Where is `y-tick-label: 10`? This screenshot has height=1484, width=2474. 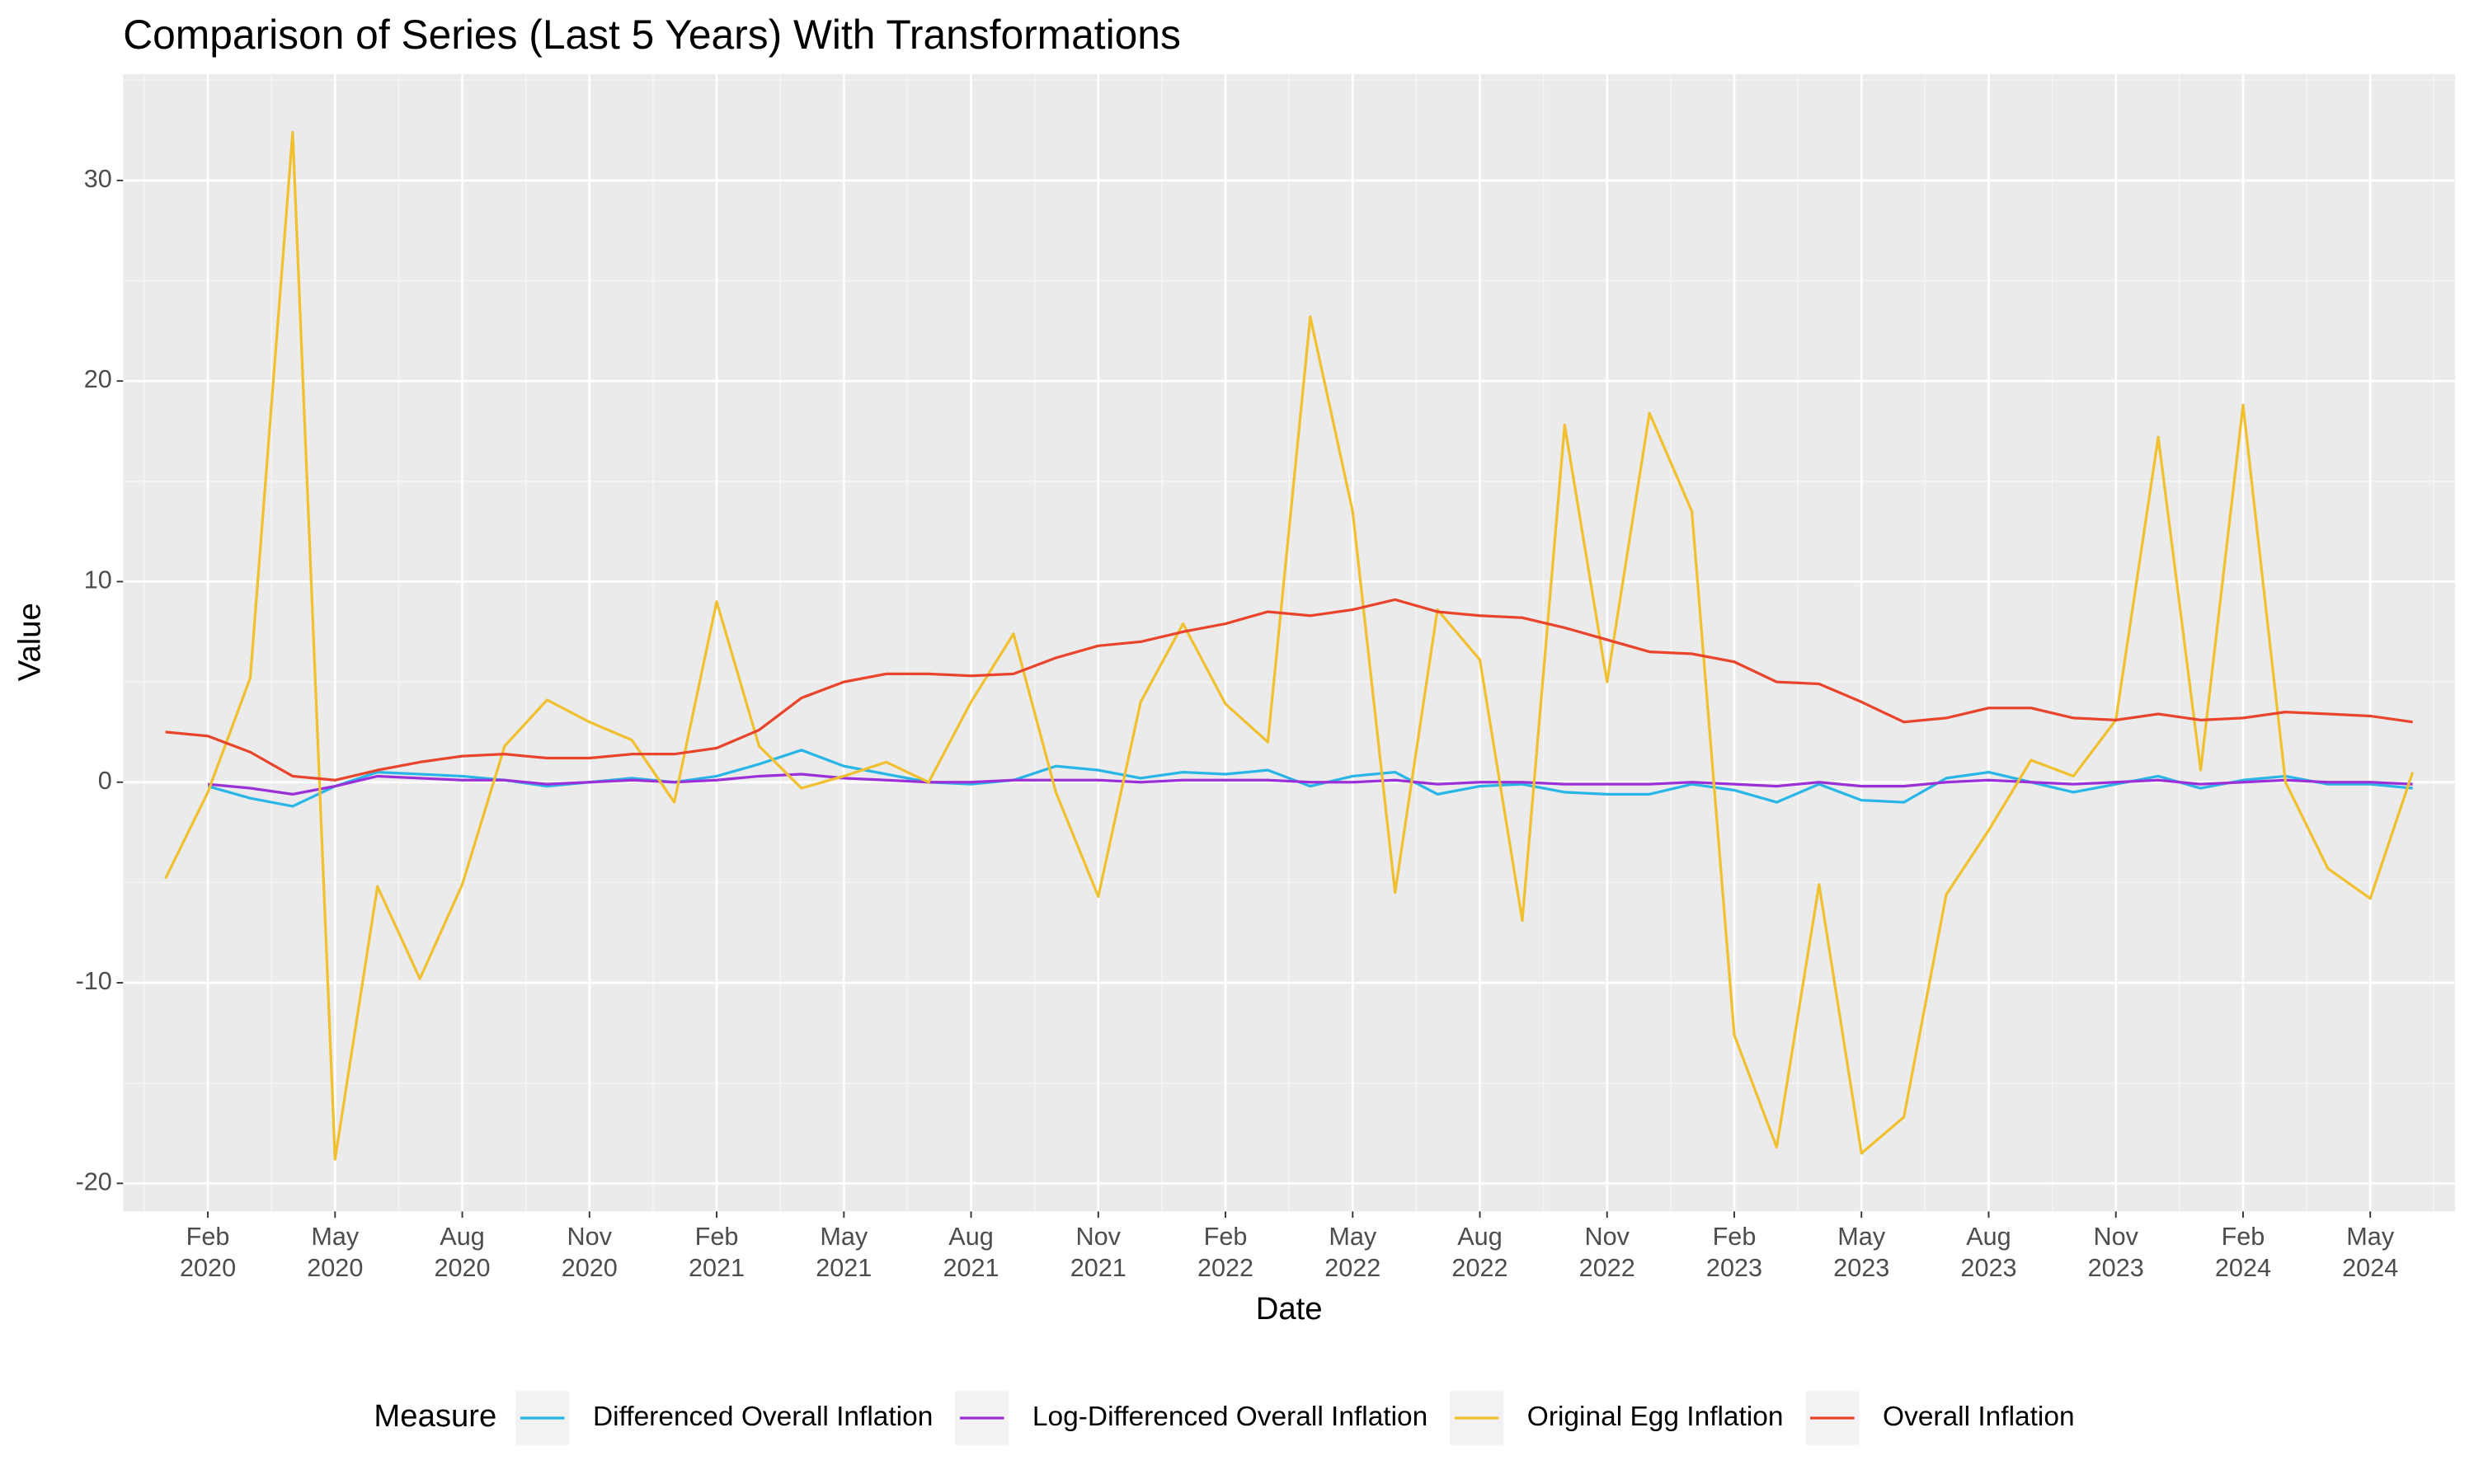
y-tick-label: 10 is located at coordinates (98, 580).